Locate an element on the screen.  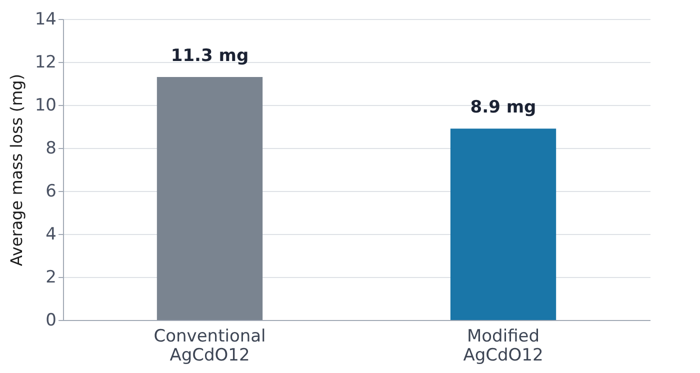
y-tick-label: 4 is located at coordinates (51, 234).